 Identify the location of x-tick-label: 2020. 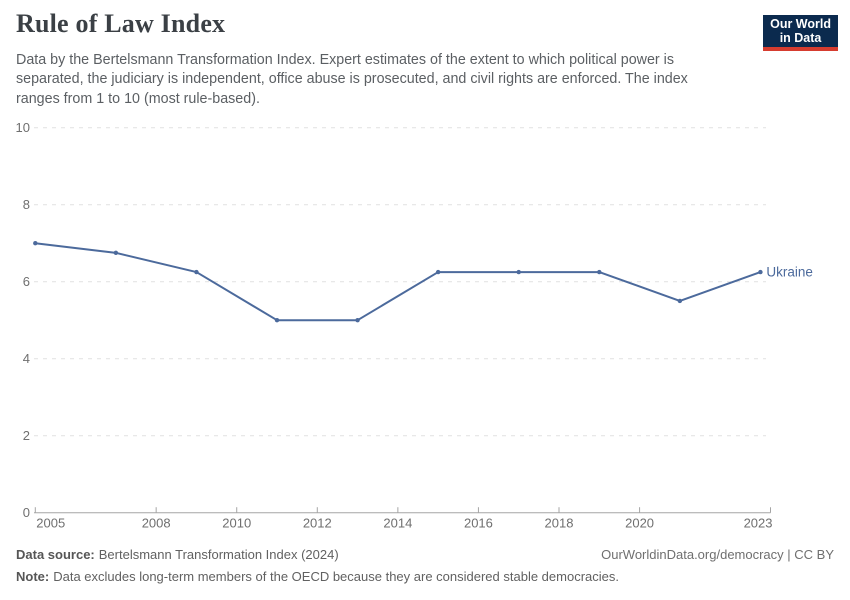
(639, 523).